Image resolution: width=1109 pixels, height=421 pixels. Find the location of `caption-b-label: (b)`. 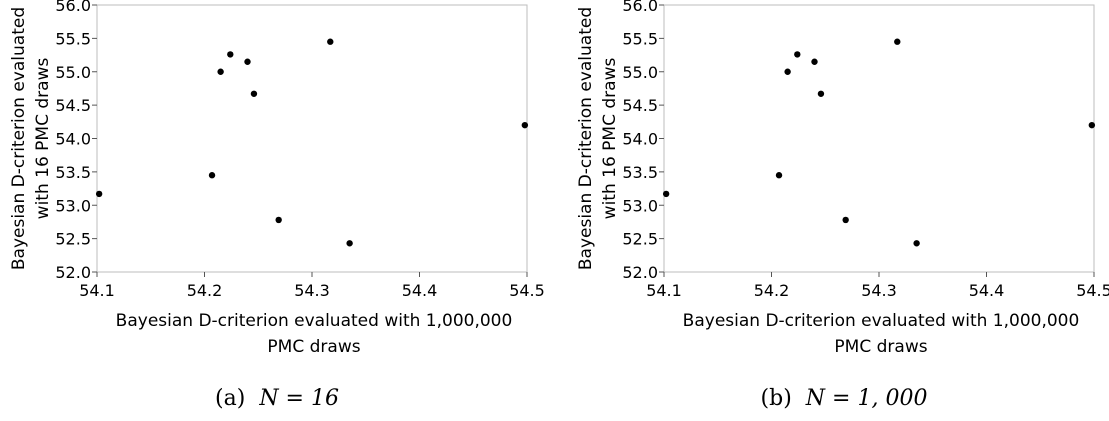

caption-b-label: (b) is located at coordinates (776, 398).